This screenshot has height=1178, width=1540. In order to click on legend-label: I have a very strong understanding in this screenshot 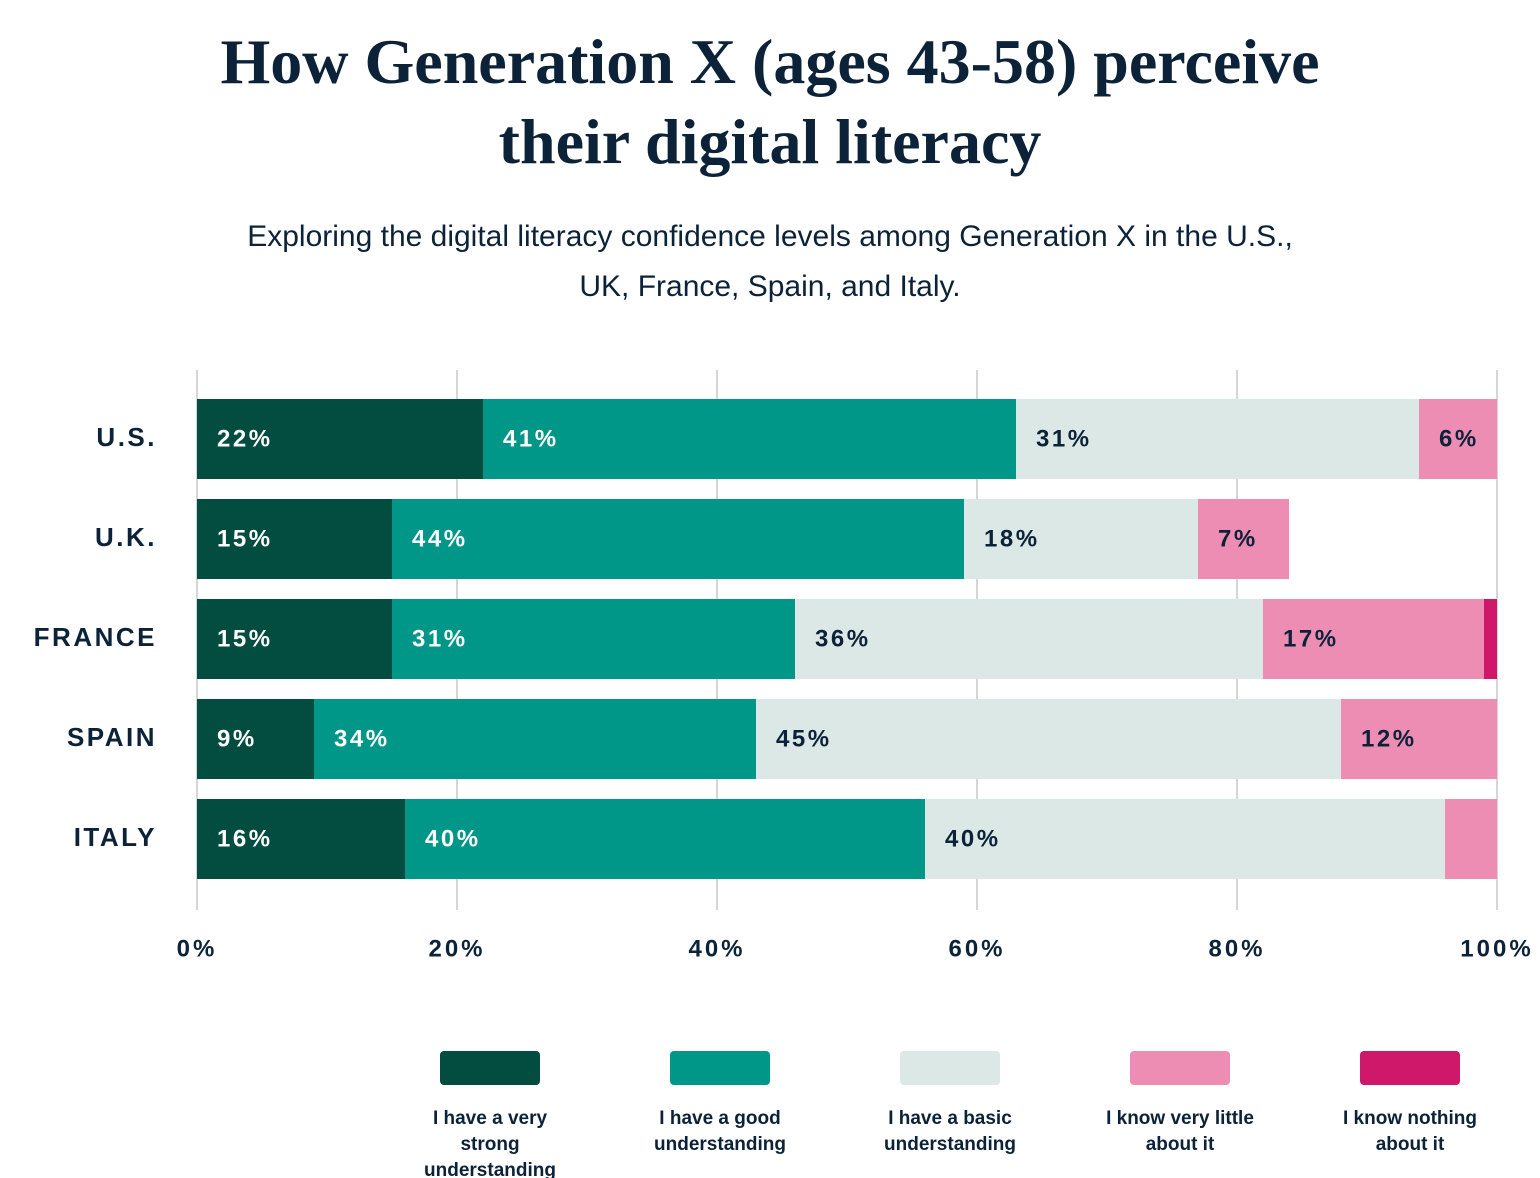, I will do `click(490, 1143)`.